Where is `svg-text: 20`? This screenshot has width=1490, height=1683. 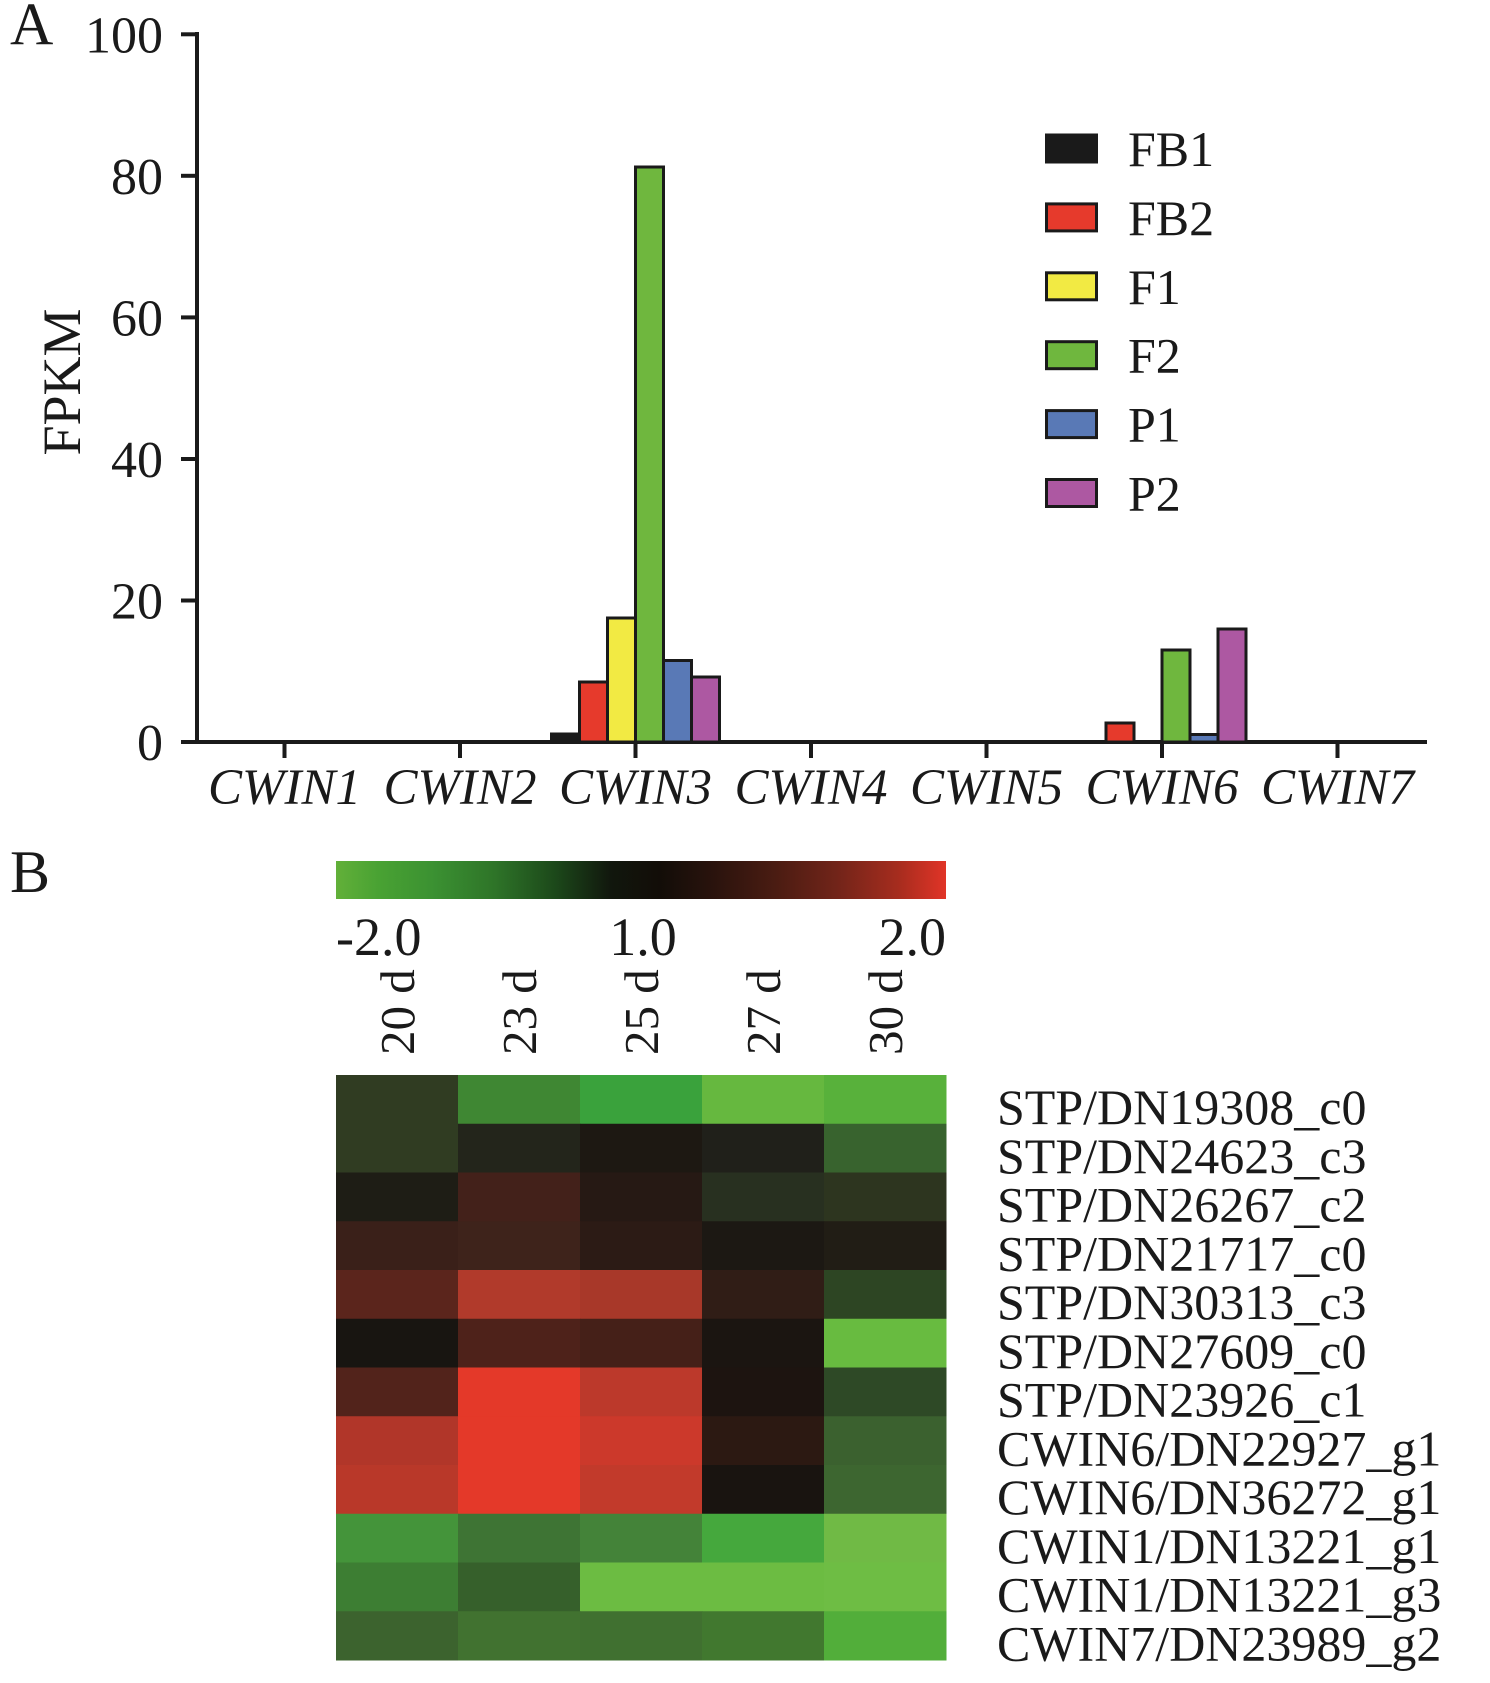 svg-text: 20 is located at coordinates (137, 602).